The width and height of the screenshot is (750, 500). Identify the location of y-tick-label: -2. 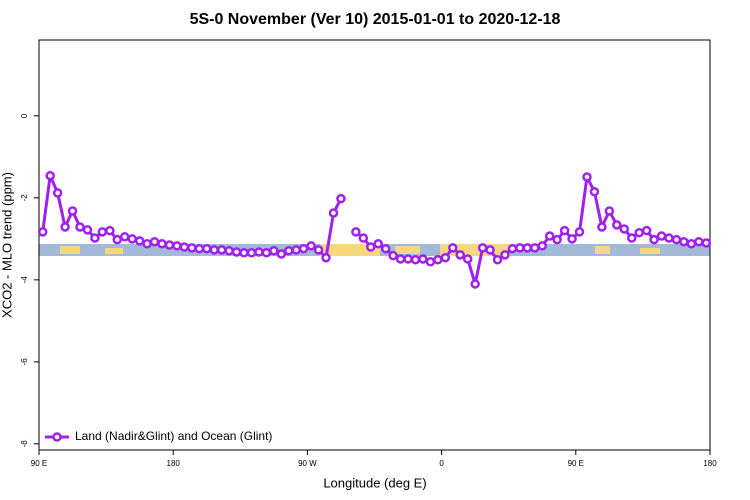
(24, 198).